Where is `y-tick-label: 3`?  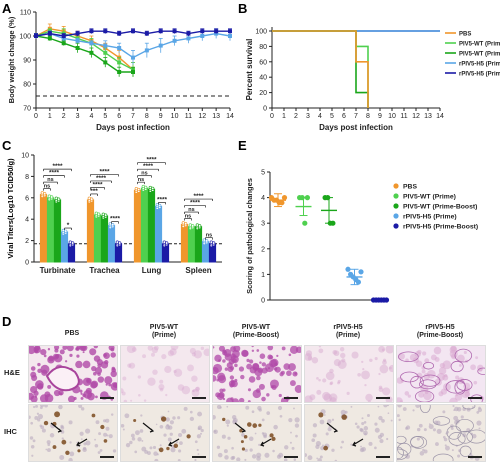 y-tick-label: 3 is located at coordinates (263, 224).